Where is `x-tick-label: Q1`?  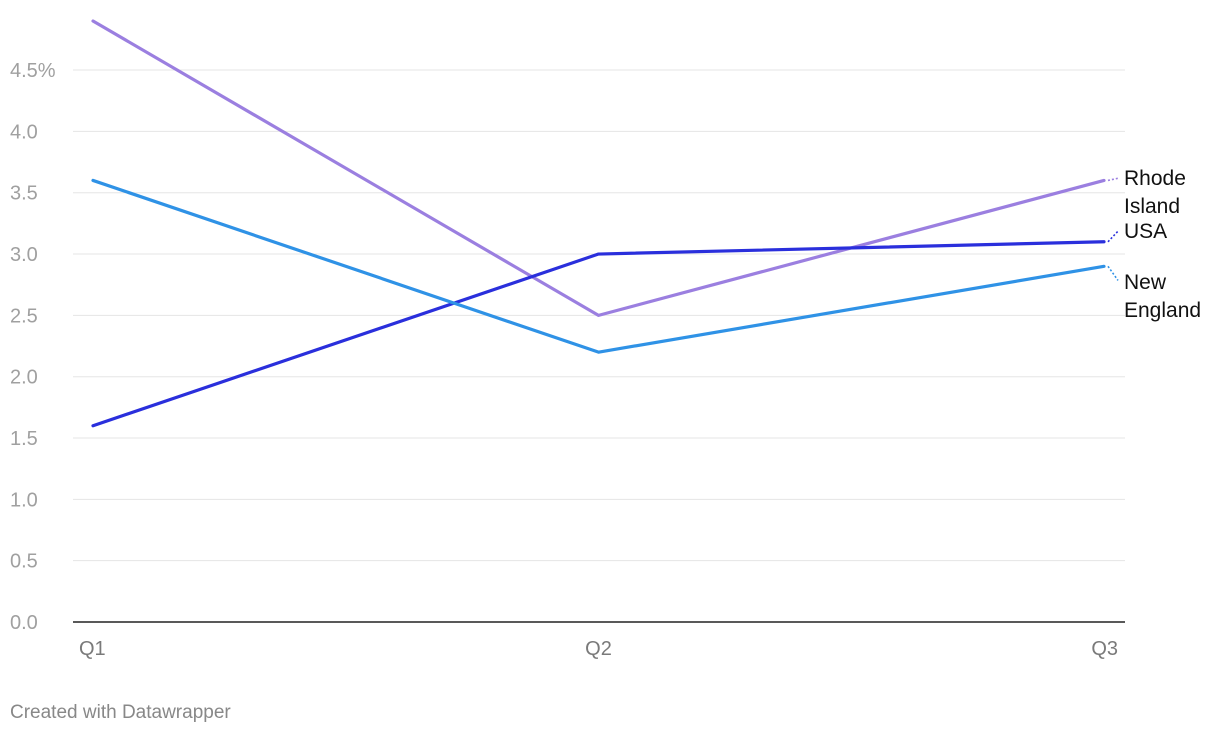
x-tick-label: Q1 is located at coordinates (92, 649).